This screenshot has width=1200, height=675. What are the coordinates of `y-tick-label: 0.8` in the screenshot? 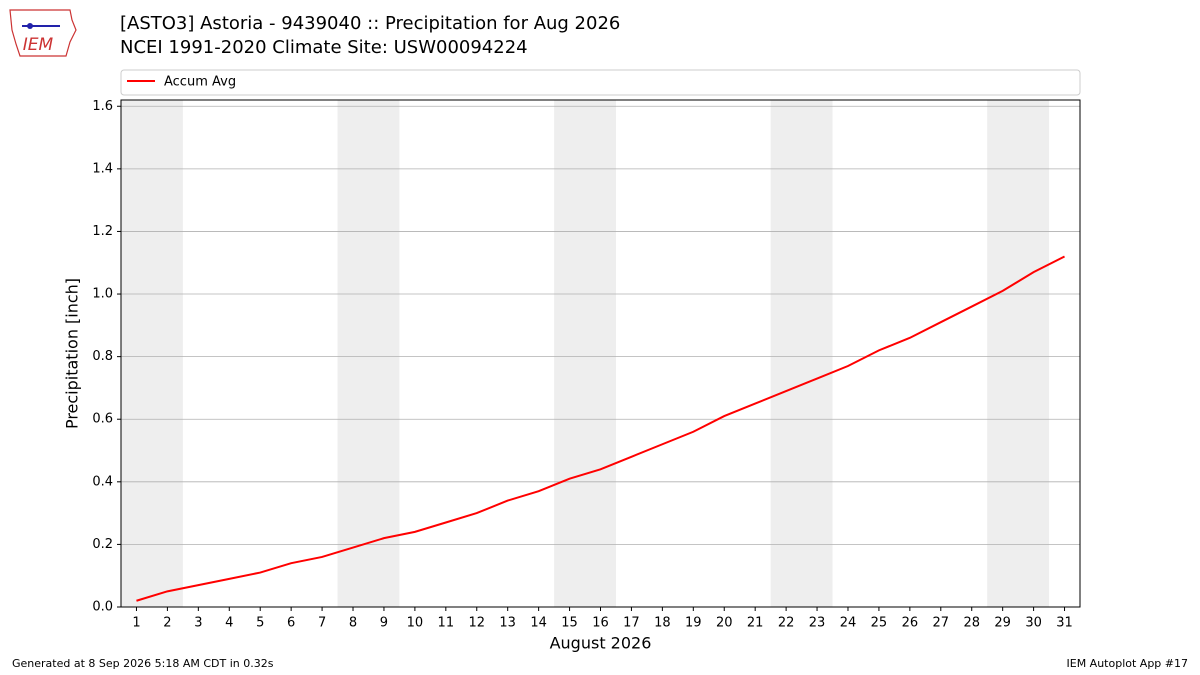 It's located at (102, 356).